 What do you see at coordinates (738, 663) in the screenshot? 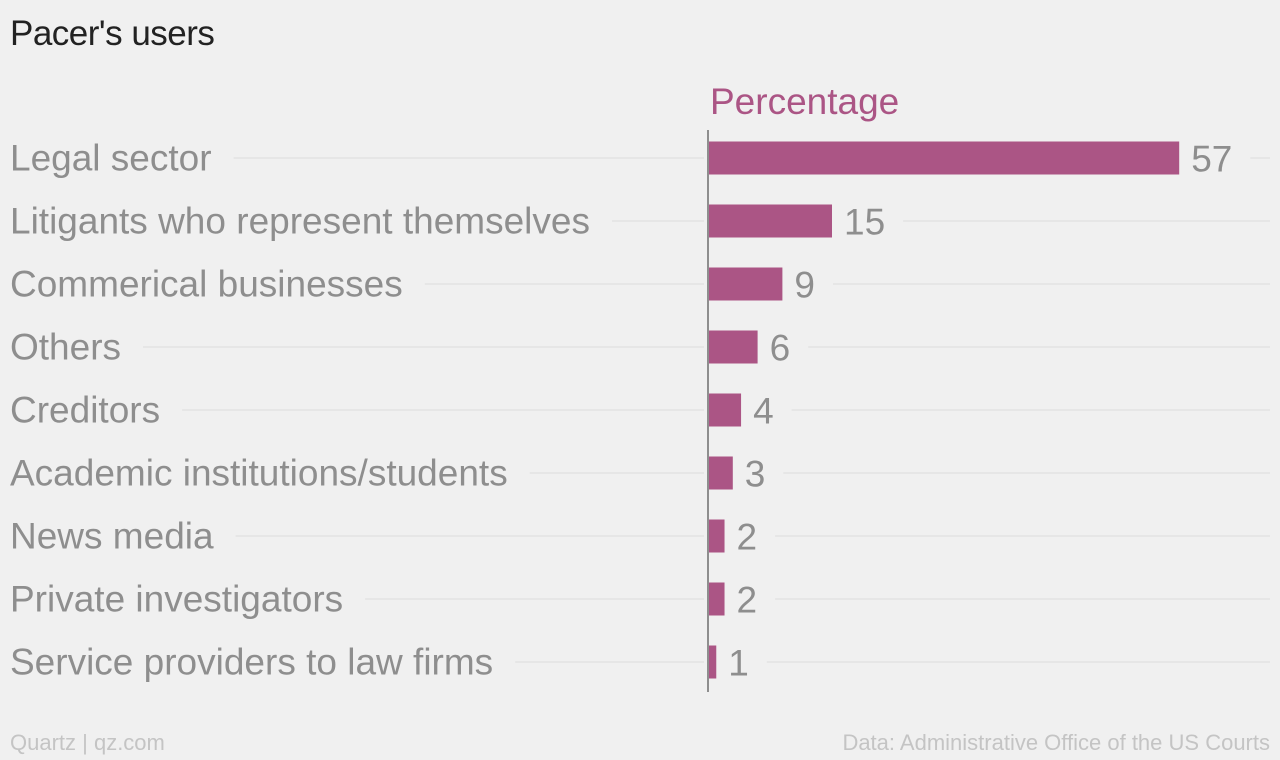
I see `value-label: 1` at bounding box center [738, 663].